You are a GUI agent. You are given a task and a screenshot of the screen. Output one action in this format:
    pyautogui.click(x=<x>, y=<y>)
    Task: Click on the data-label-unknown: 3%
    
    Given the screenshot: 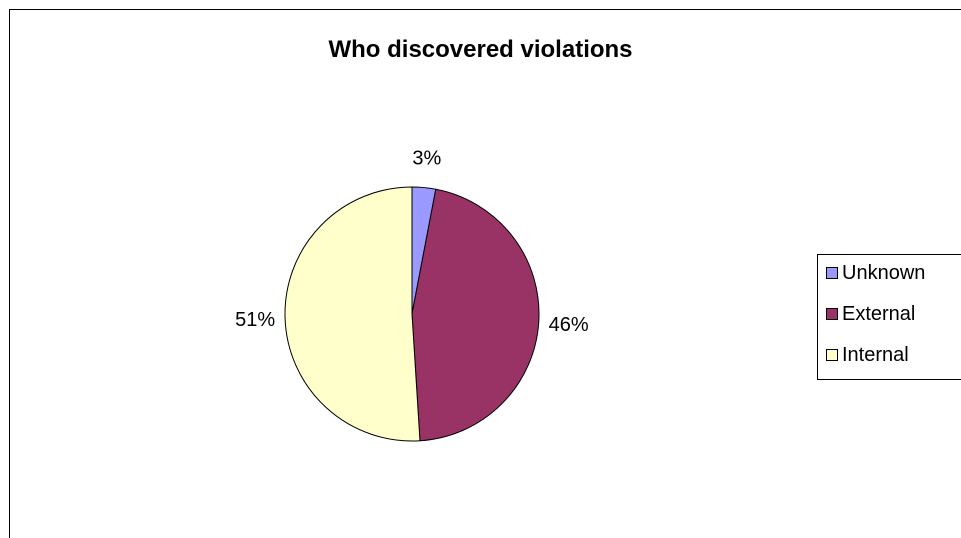 What is the action you would take?
    pyautogui.click(x=426, y=159)
    